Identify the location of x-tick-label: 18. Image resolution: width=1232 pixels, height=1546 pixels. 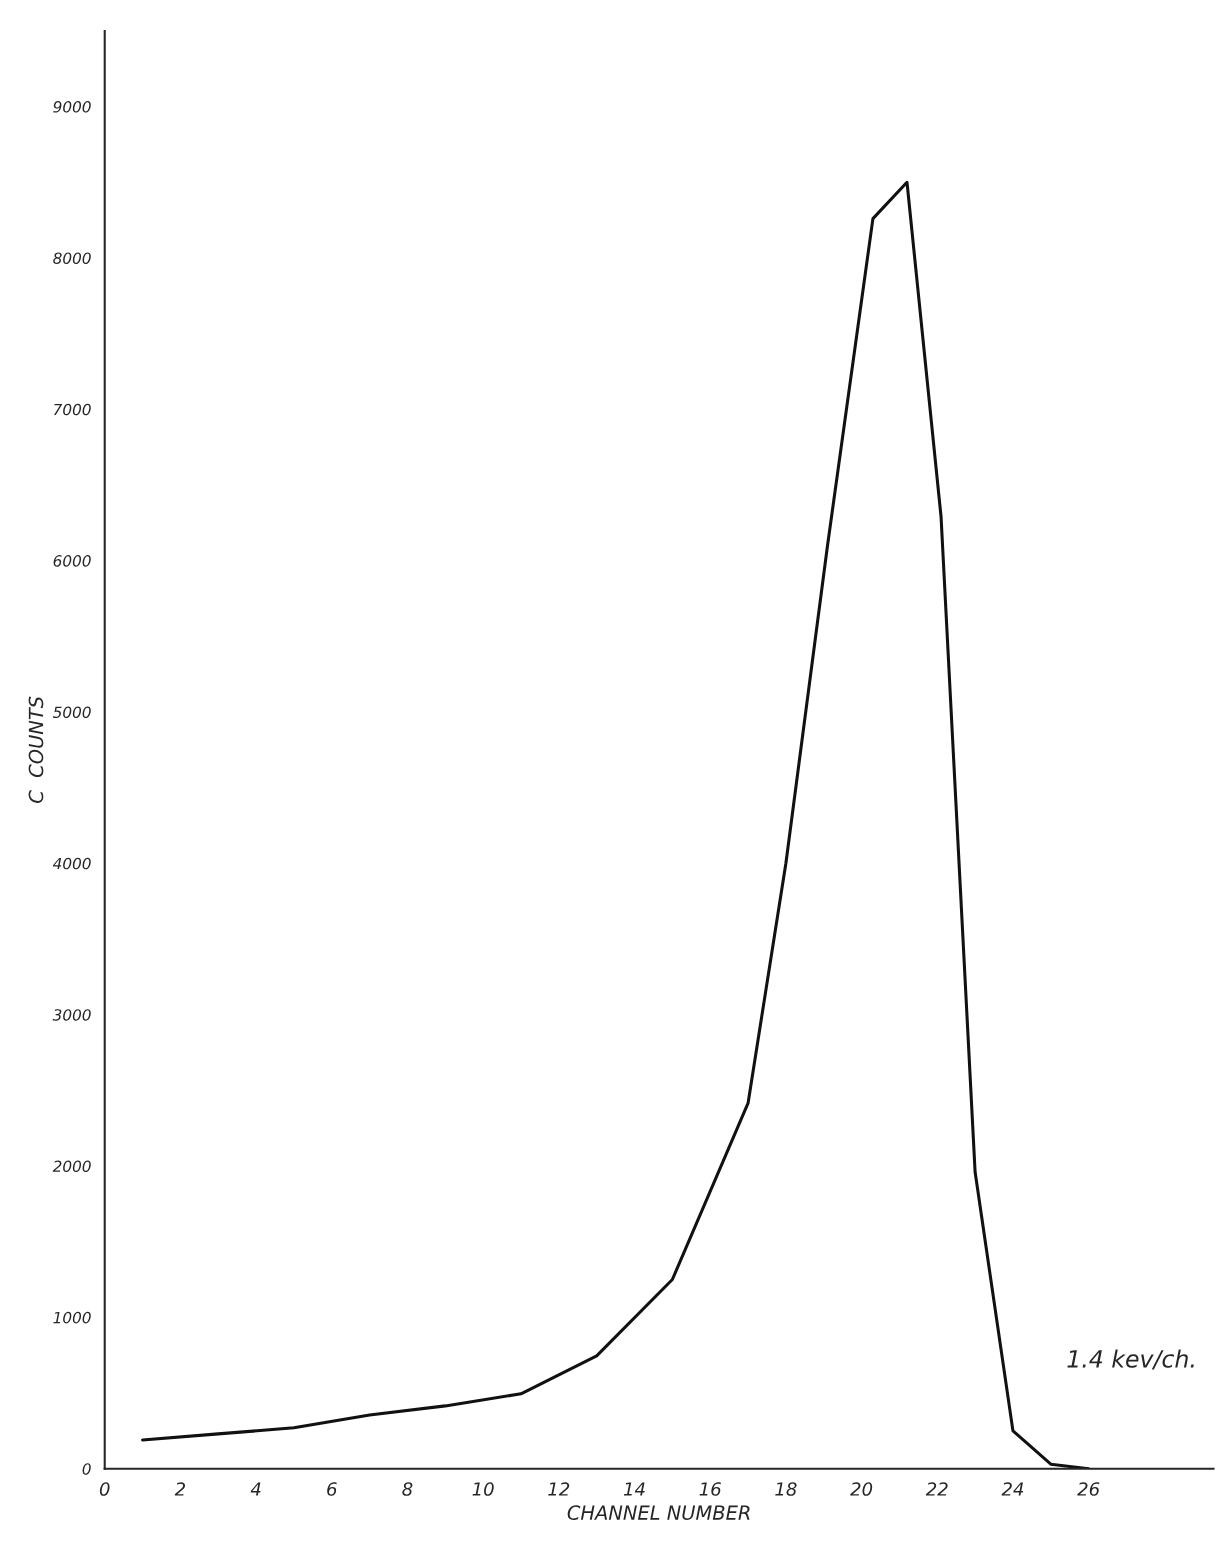
(786, 1489).